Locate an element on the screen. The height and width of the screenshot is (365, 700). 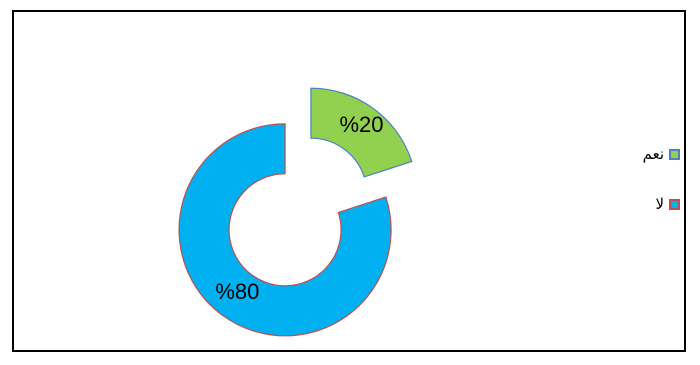
legend-item-yes: نعم is located at coordinates (661, 154).